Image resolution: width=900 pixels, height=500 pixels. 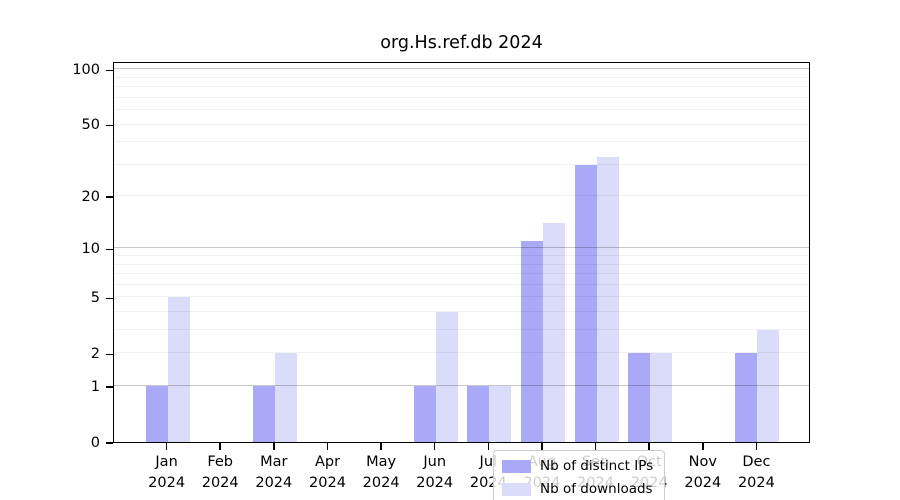 What do you see at coordinates (488, 462) in the screenshot?
I see `month-label: Jul` at bounding box center [488, 462].